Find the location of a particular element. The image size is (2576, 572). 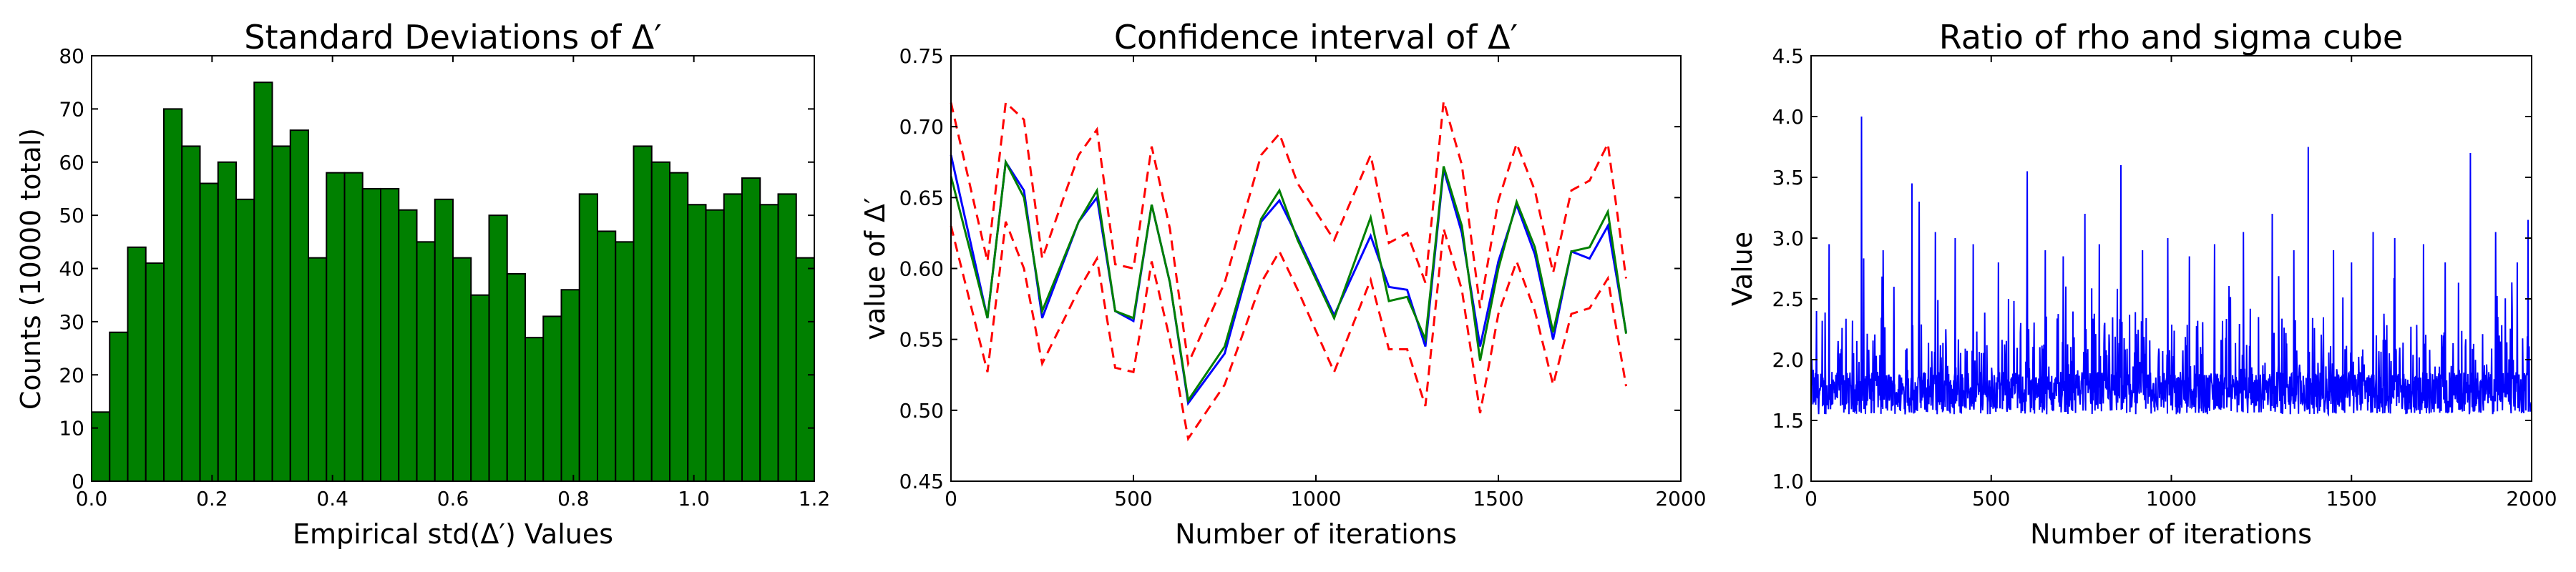

lower-bound-dashed-line is located at coordinates (1288, 331).